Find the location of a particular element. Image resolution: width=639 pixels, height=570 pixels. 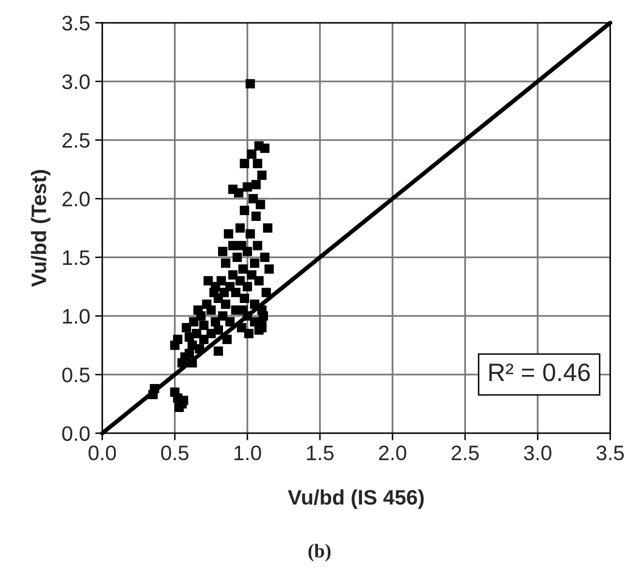

x-tick-label: 1.5 is located at coordinates (320, 453).